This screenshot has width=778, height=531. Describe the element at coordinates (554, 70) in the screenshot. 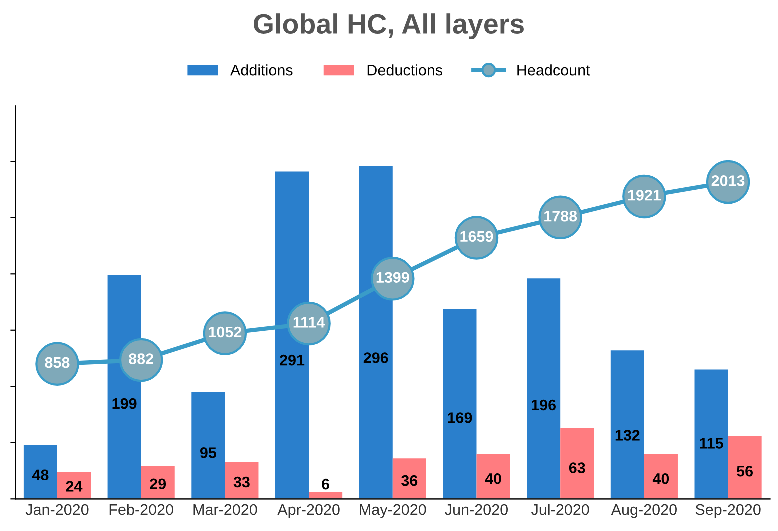

I see `legend-label: Headcount` at that location.